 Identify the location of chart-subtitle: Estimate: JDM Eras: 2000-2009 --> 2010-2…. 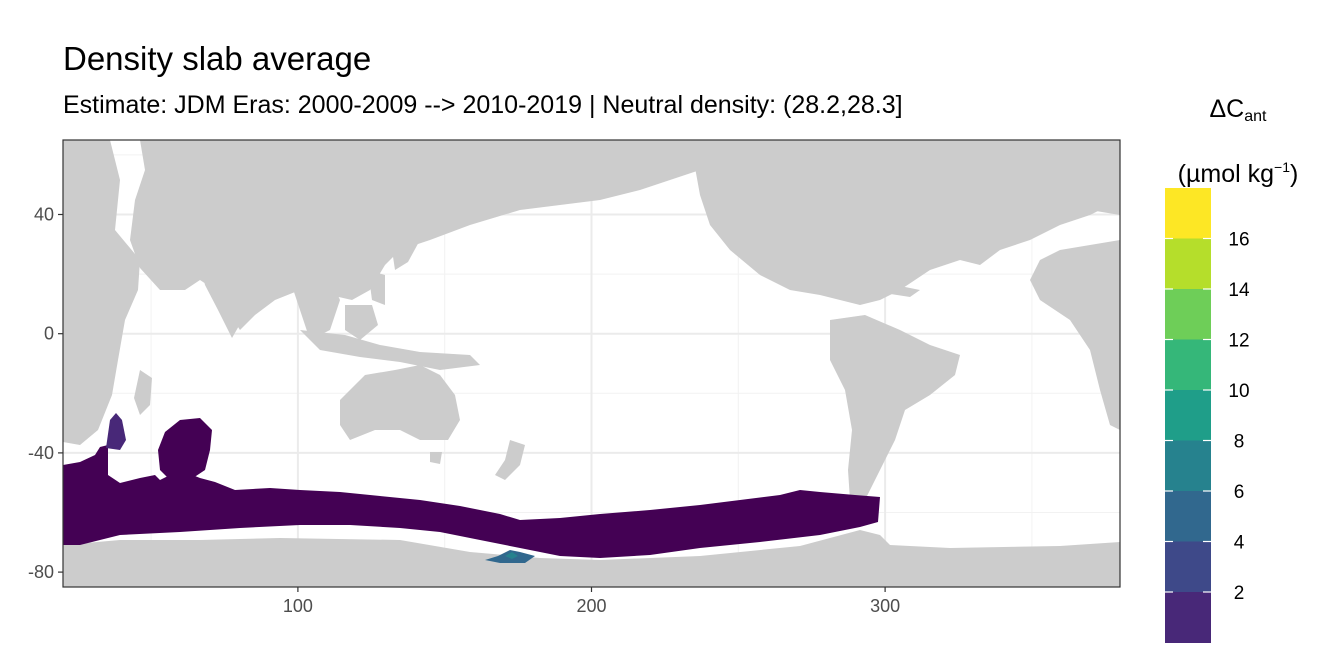
(483, 105).